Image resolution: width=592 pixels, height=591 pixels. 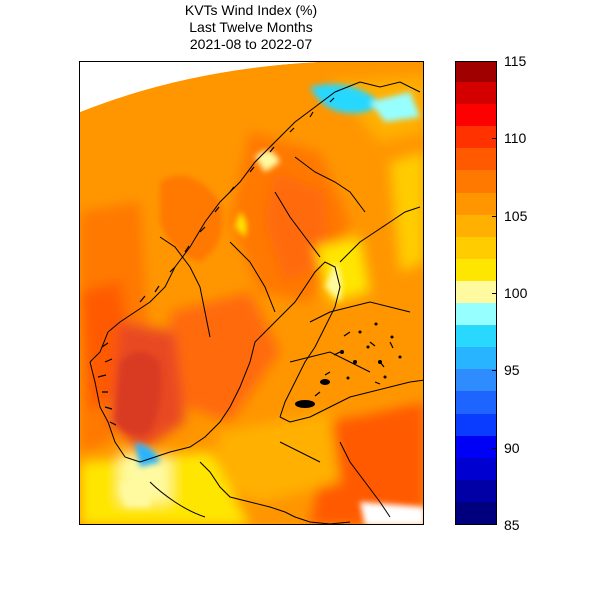 I want to click on colorbar-tick-label: 110, so click(x=515, y=138).